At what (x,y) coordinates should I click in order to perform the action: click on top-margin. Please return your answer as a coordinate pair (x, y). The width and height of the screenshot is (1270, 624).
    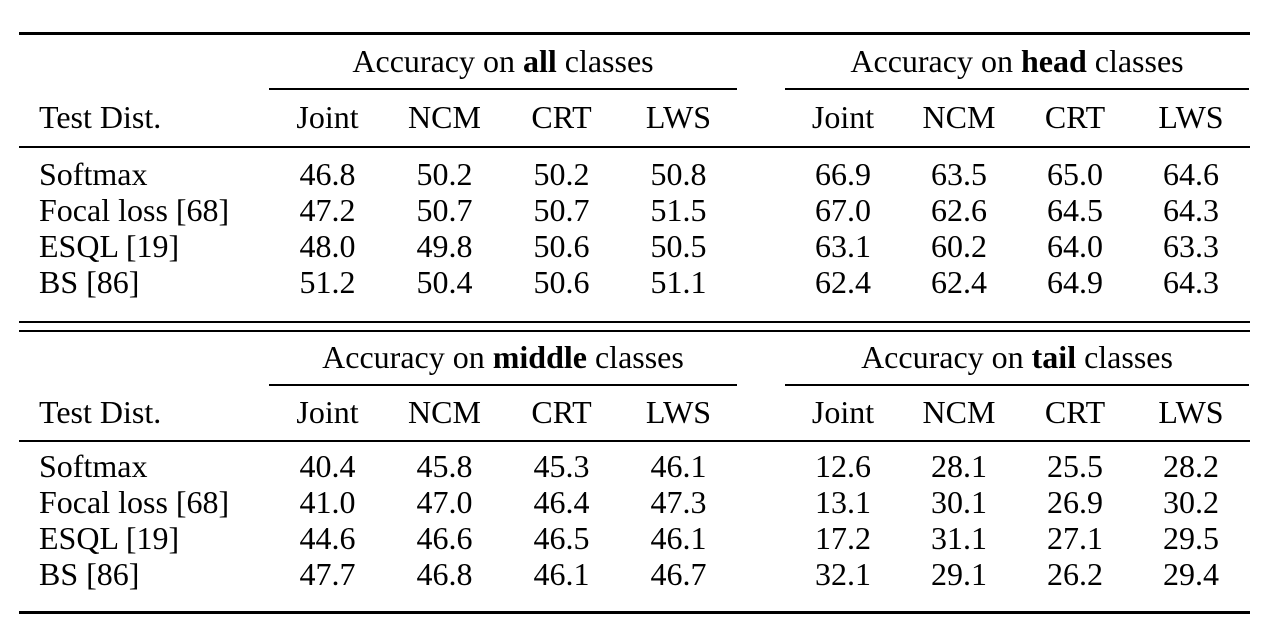
    Looking at the image, I should click on (634, 16).